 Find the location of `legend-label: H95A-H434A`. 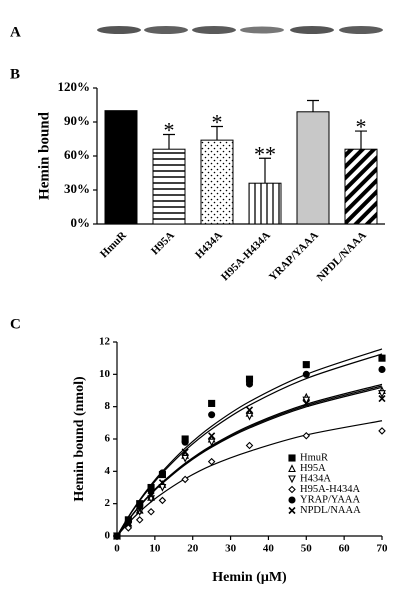

legend-label: H95A-H434A is located at coordinates (330, 489).